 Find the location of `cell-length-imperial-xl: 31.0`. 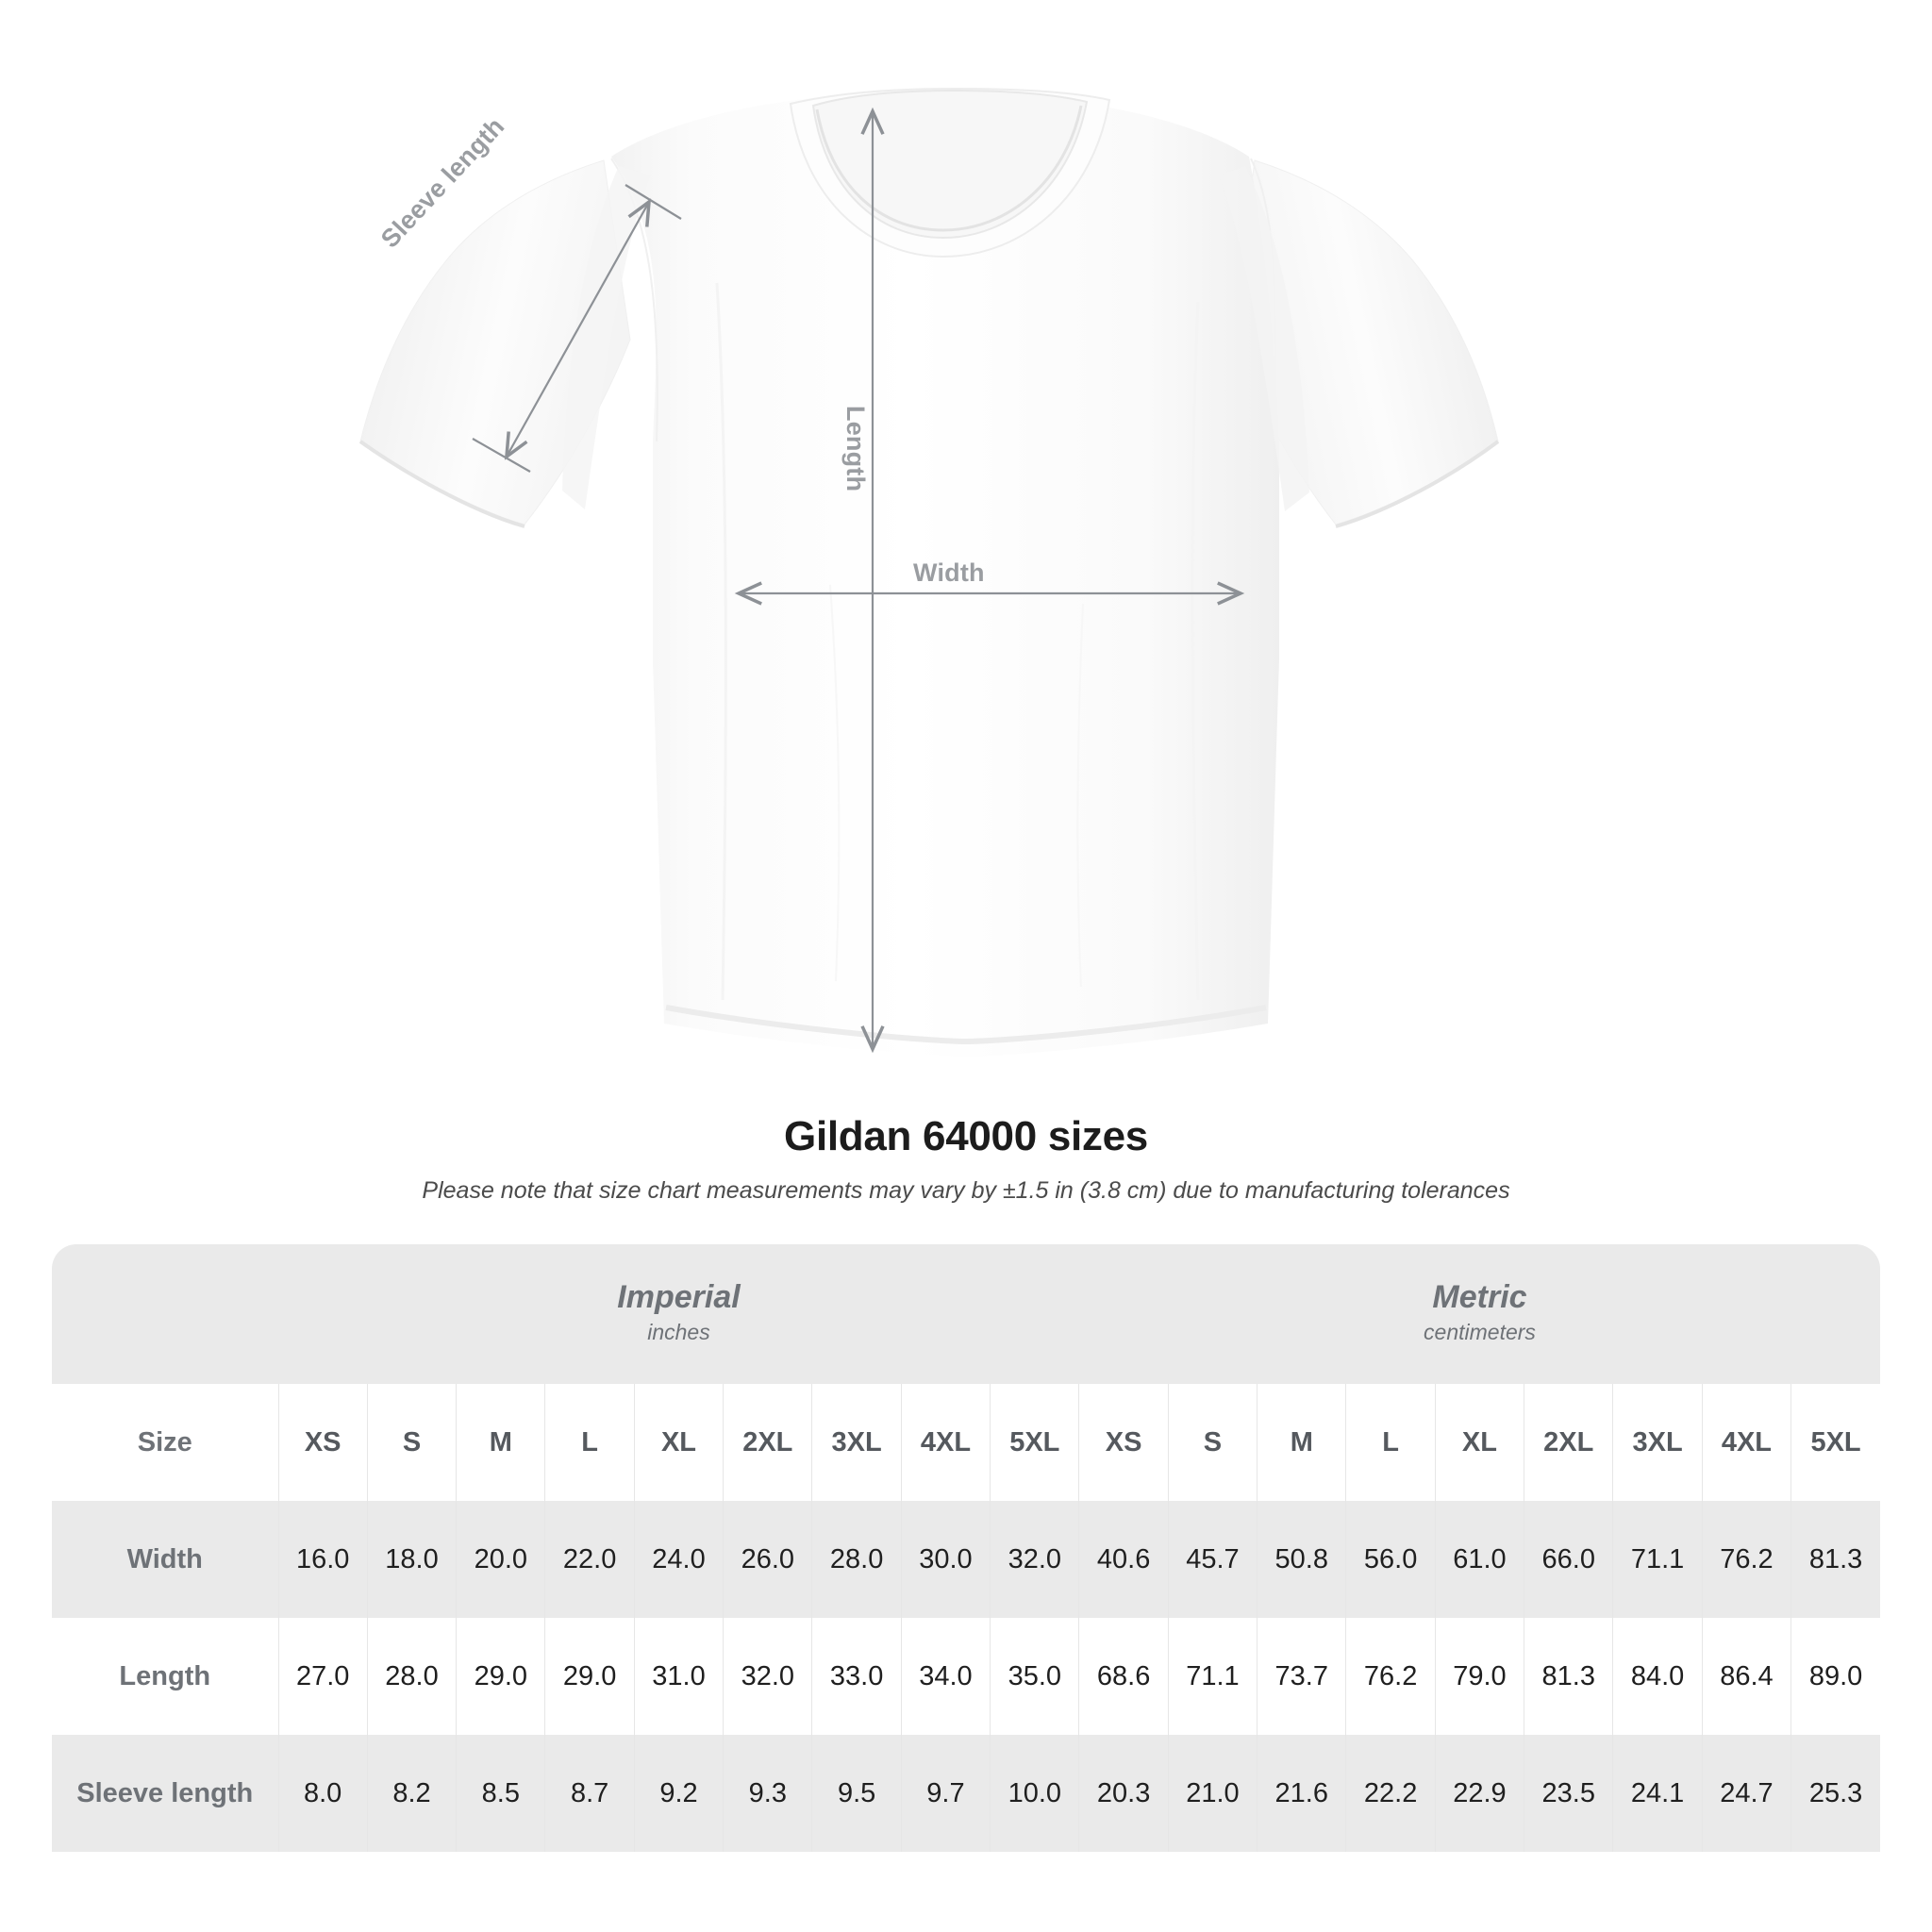

cell-length-imperial-xl: 31.0 is located at coordinates (679, 1677).